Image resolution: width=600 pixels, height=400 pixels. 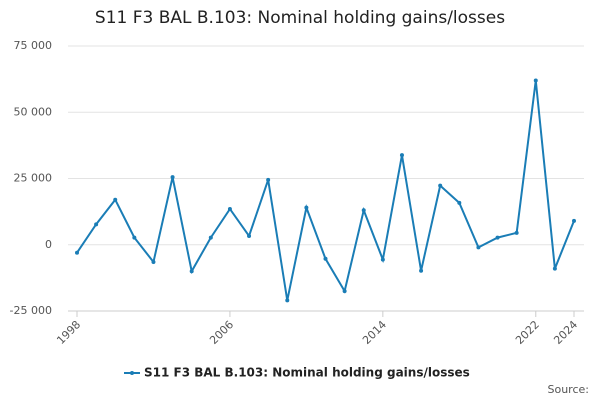 I want to click on y-tick-label: 0, so click(x=48, y=244).